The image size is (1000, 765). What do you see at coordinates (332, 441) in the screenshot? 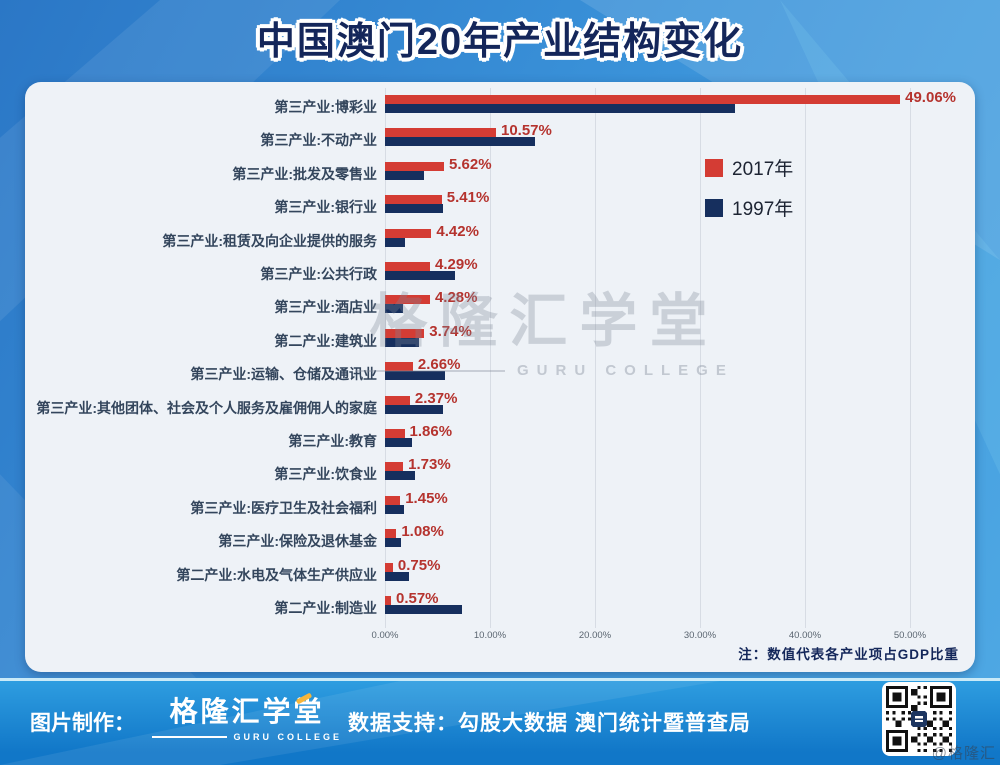
I see `category-label: 第三产业:教育` at bounding box center [332, 441].